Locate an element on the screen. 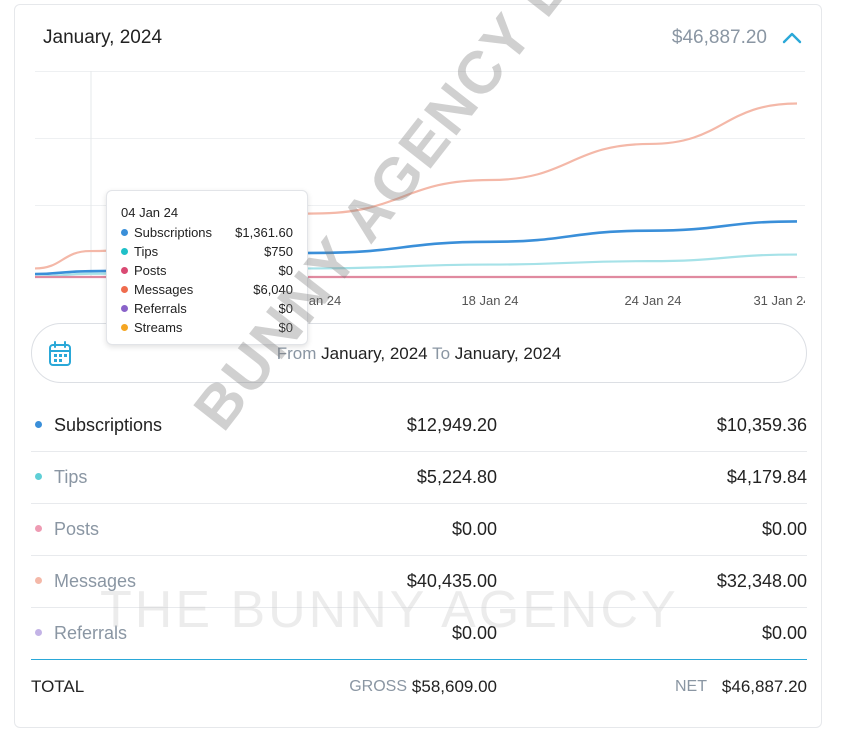 This screenshot has width=843, height=736. total-net-value: $46,887.20 is located at coordinates (764, 686).